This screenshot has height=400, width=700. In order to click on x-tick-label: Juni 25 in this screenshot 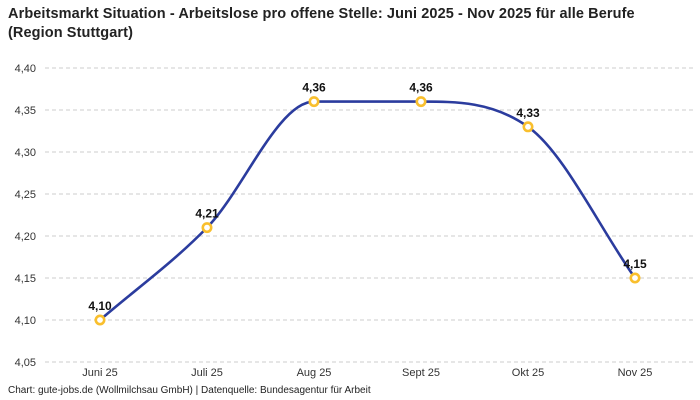, I will do `click(99, 373)`.